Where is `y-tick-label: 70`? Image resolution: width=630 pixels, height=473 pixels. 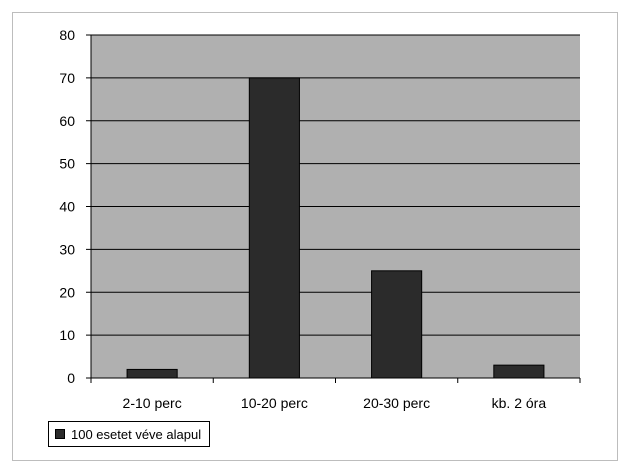
y-tick-label: 70 is located at coordinates (67, 78).